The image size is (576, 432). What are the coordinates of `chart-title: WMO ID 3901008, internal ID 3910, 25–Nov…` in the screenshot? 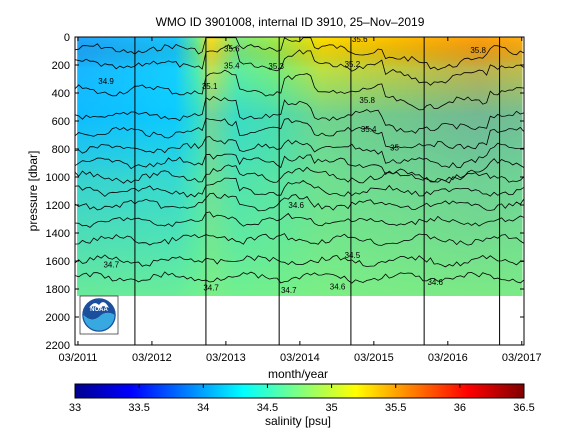 It's located at (290, 22).